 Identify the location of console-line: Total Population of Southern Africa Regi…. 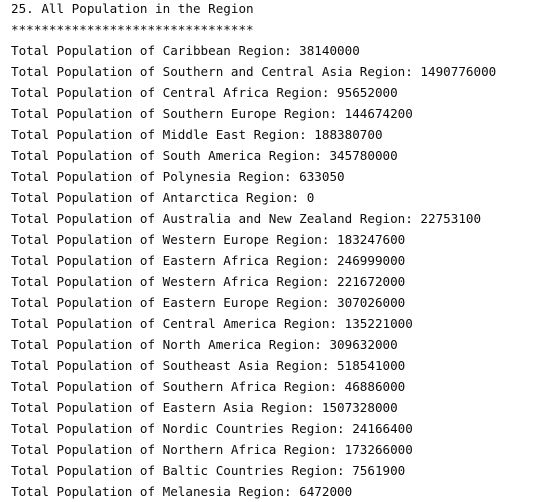
(208, 386).